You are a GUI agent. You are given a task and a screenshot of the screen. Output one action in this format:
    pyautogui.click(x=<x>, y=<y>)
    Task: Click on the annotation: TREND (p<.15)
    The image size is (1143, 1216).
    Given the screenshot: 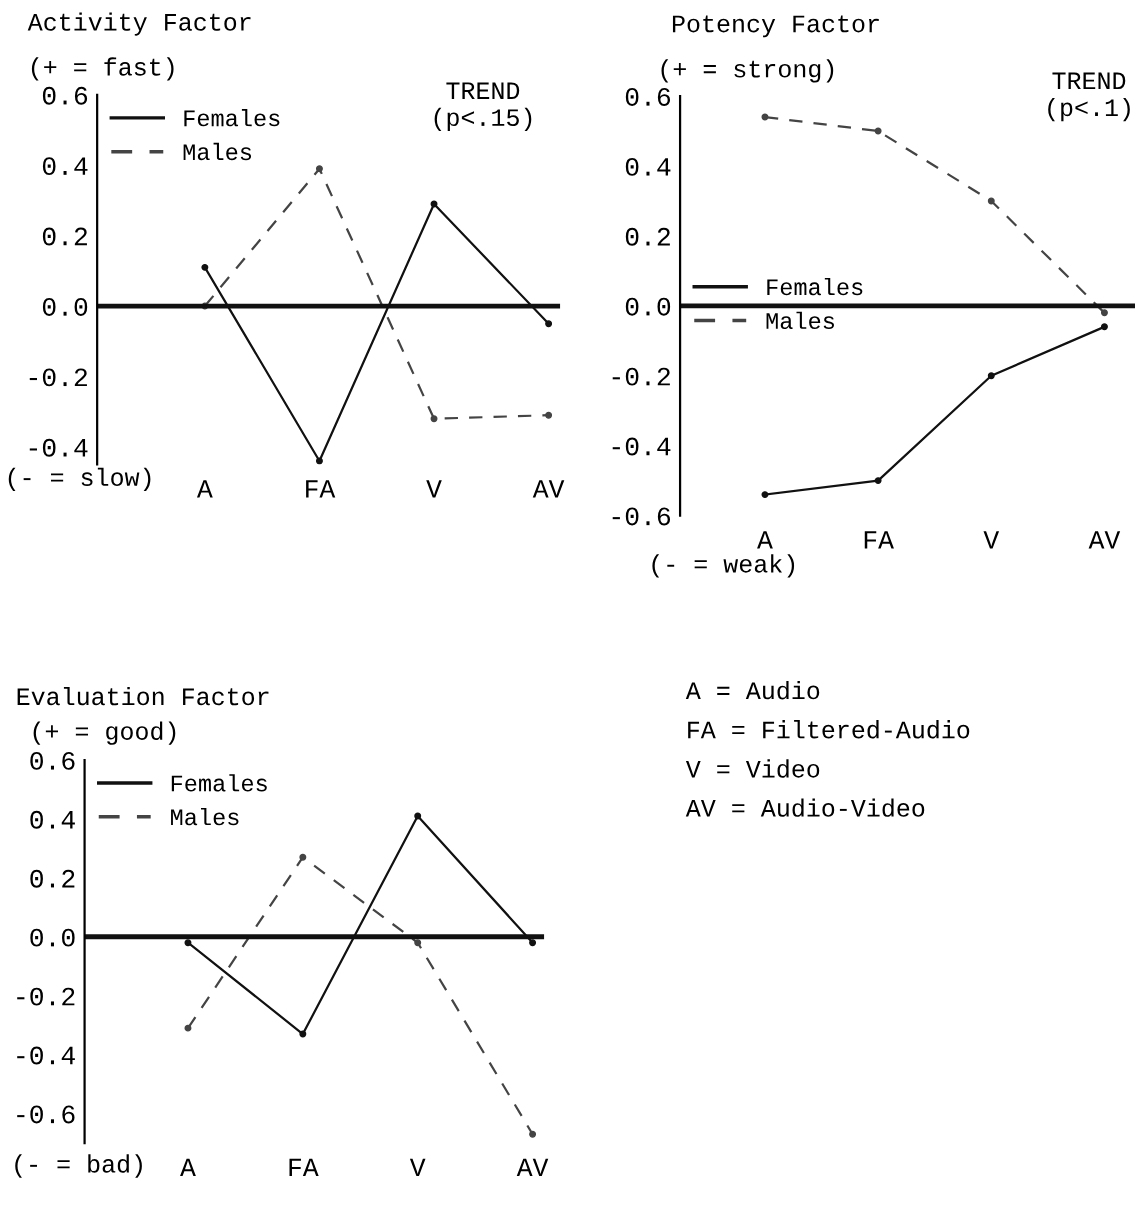 What is the action you would take?
    pyautogui.click(x=483, y=107)
    